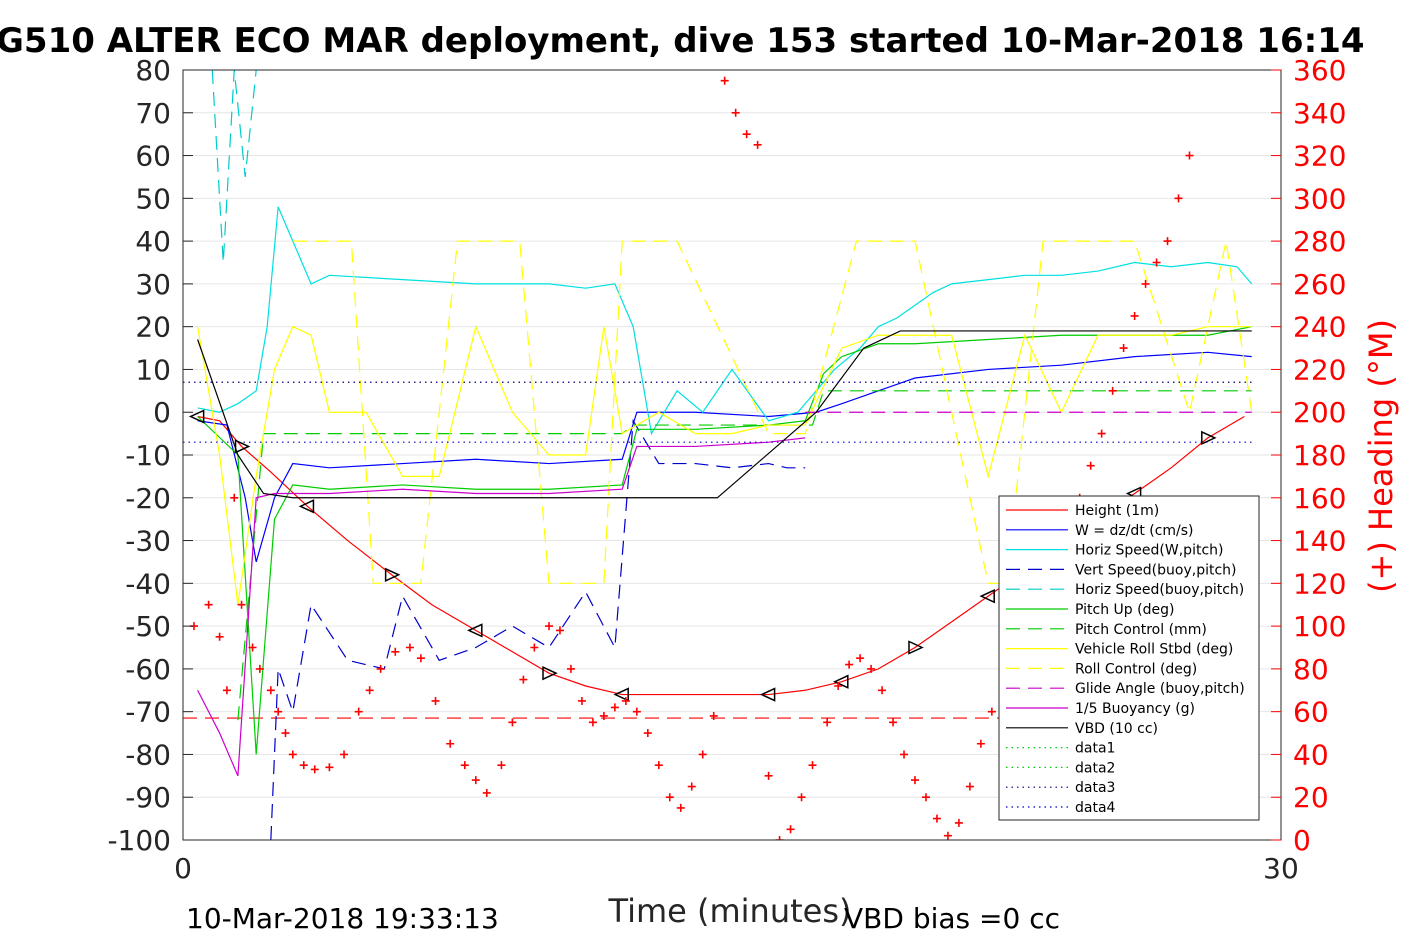 The height and width of the screenshot is (945, 1417). What do you see at coordinates (1124, 610) in the screenshot?
I see `legend-label: Pitch Up (deg)` at bounding box center [1124, 610].